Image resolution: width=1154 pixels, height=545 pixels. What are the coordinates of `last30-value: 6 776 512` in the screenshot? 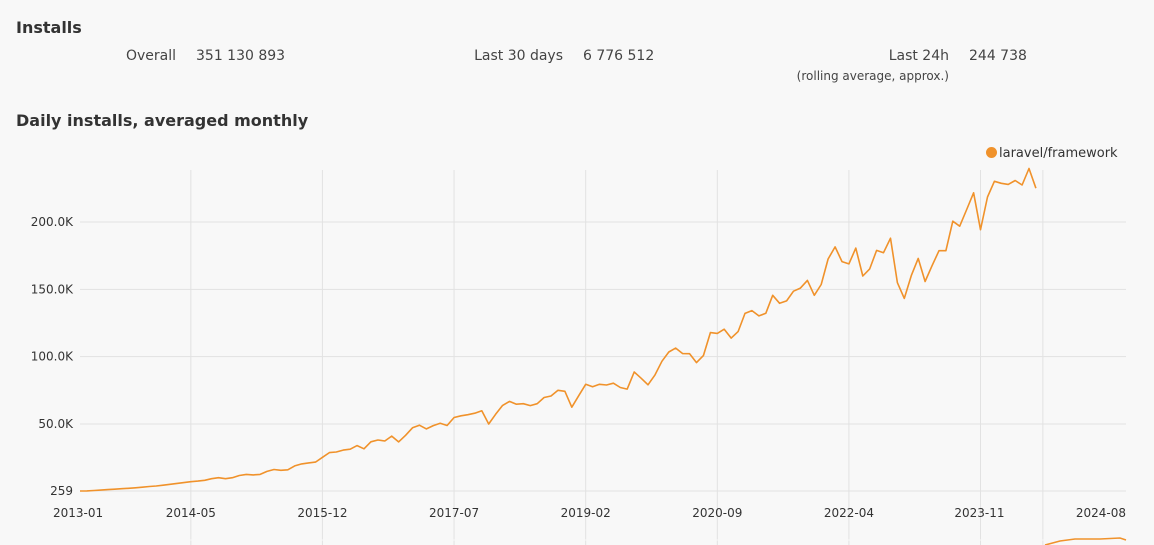 It's located at (619, 56).